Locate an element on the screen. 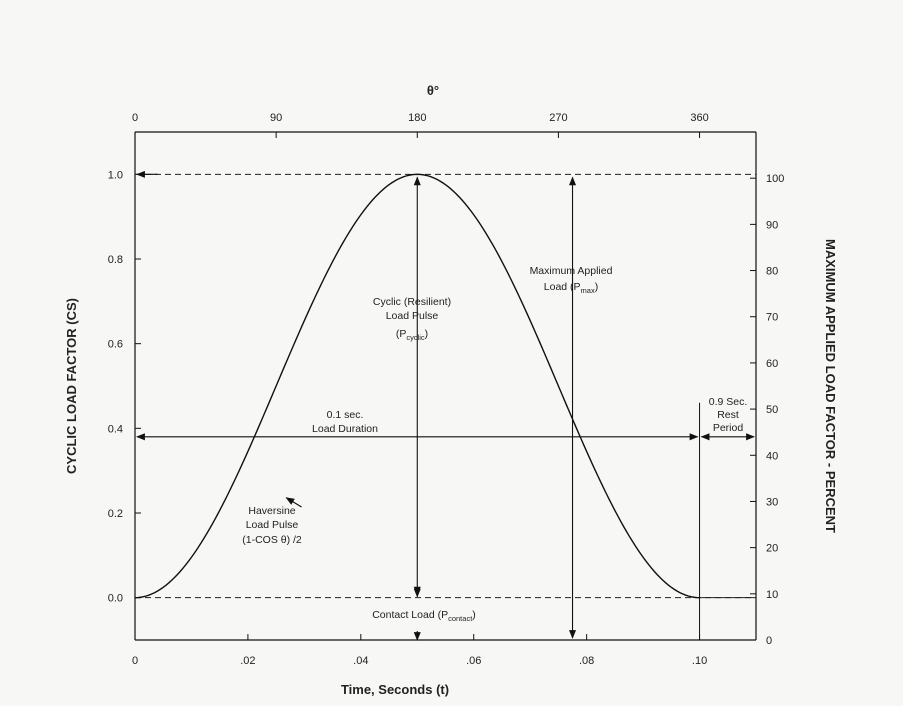 This screenshot has width=903, height=706. top-axis-title: θ° is located at coordinates (433, 90).